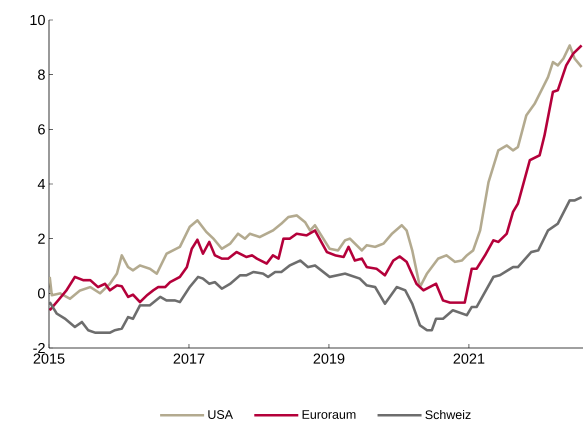 Image resolution: width=583 pixels, height=426 pixels. I want to click on x-tick-label: 2015, so click(49, 359).